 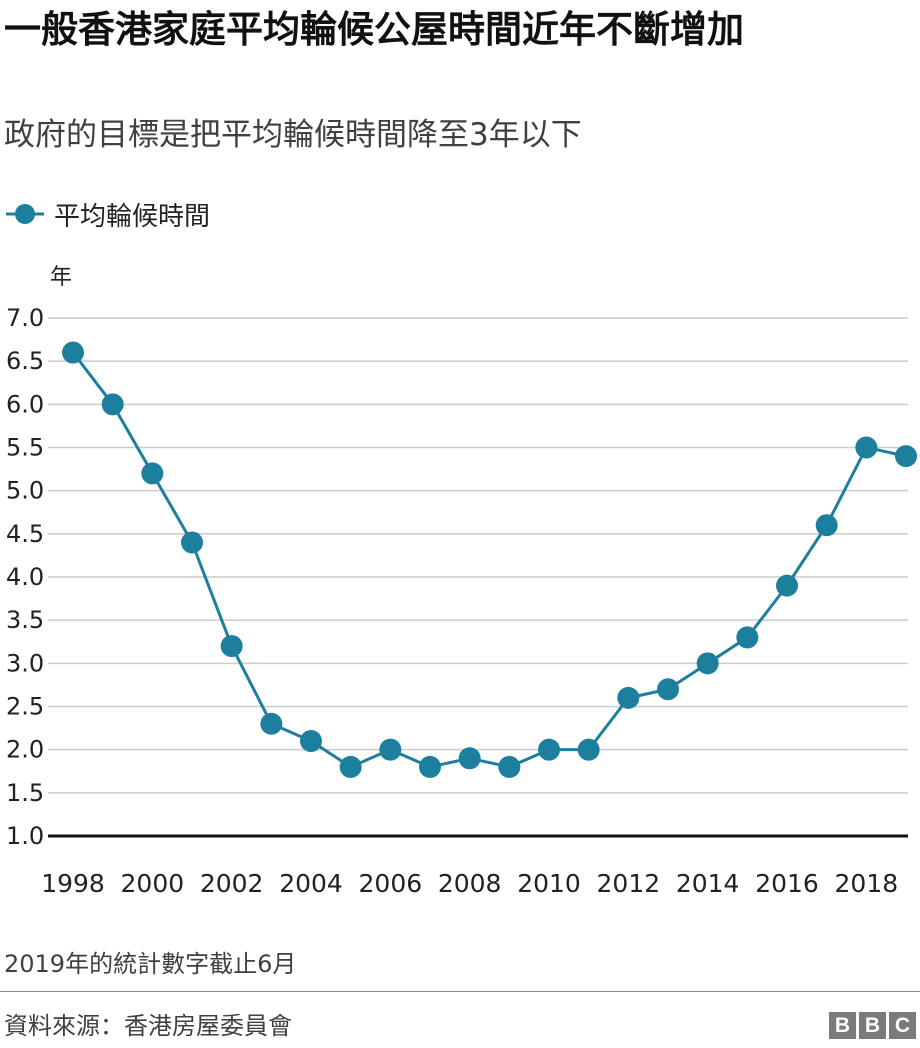 I want to click on footer-divider, so click(x=460, y=991).